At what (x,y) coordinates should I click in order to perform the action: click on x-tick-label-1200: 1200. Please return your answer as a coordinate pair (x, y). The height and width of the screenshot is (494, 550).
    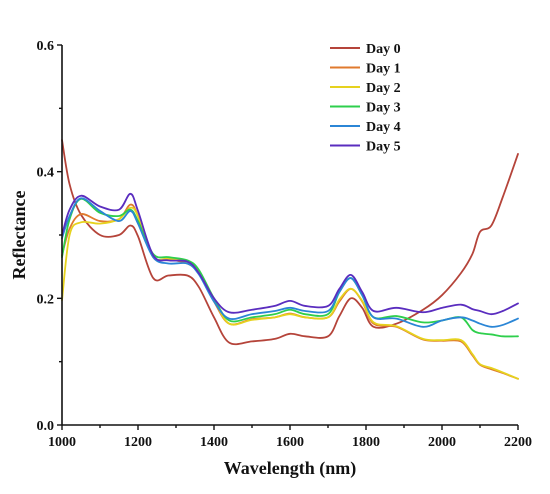
    Looking at the image, I should click on (138, 442).